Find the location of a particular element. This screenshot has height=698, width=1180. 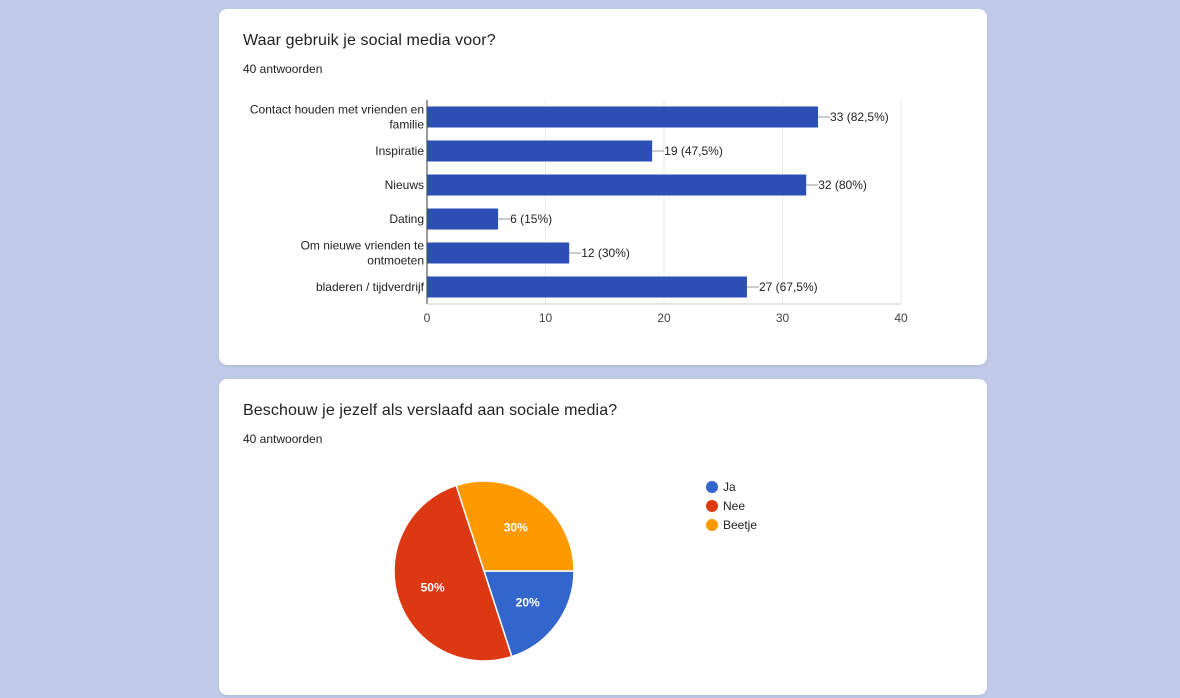

category-label-line: bladeren / tijdverdrijf is located at coordinates (370, 287).